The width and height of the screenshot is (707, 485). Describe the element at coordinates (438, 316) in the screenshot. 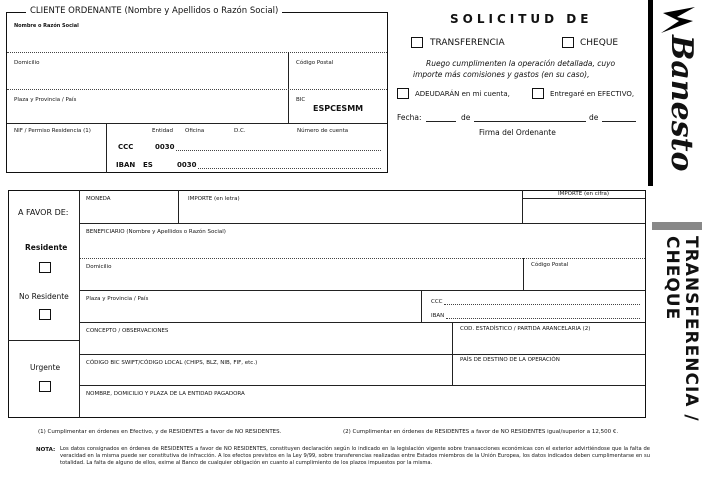

I see `iban-label-2: IBAN` at that location.